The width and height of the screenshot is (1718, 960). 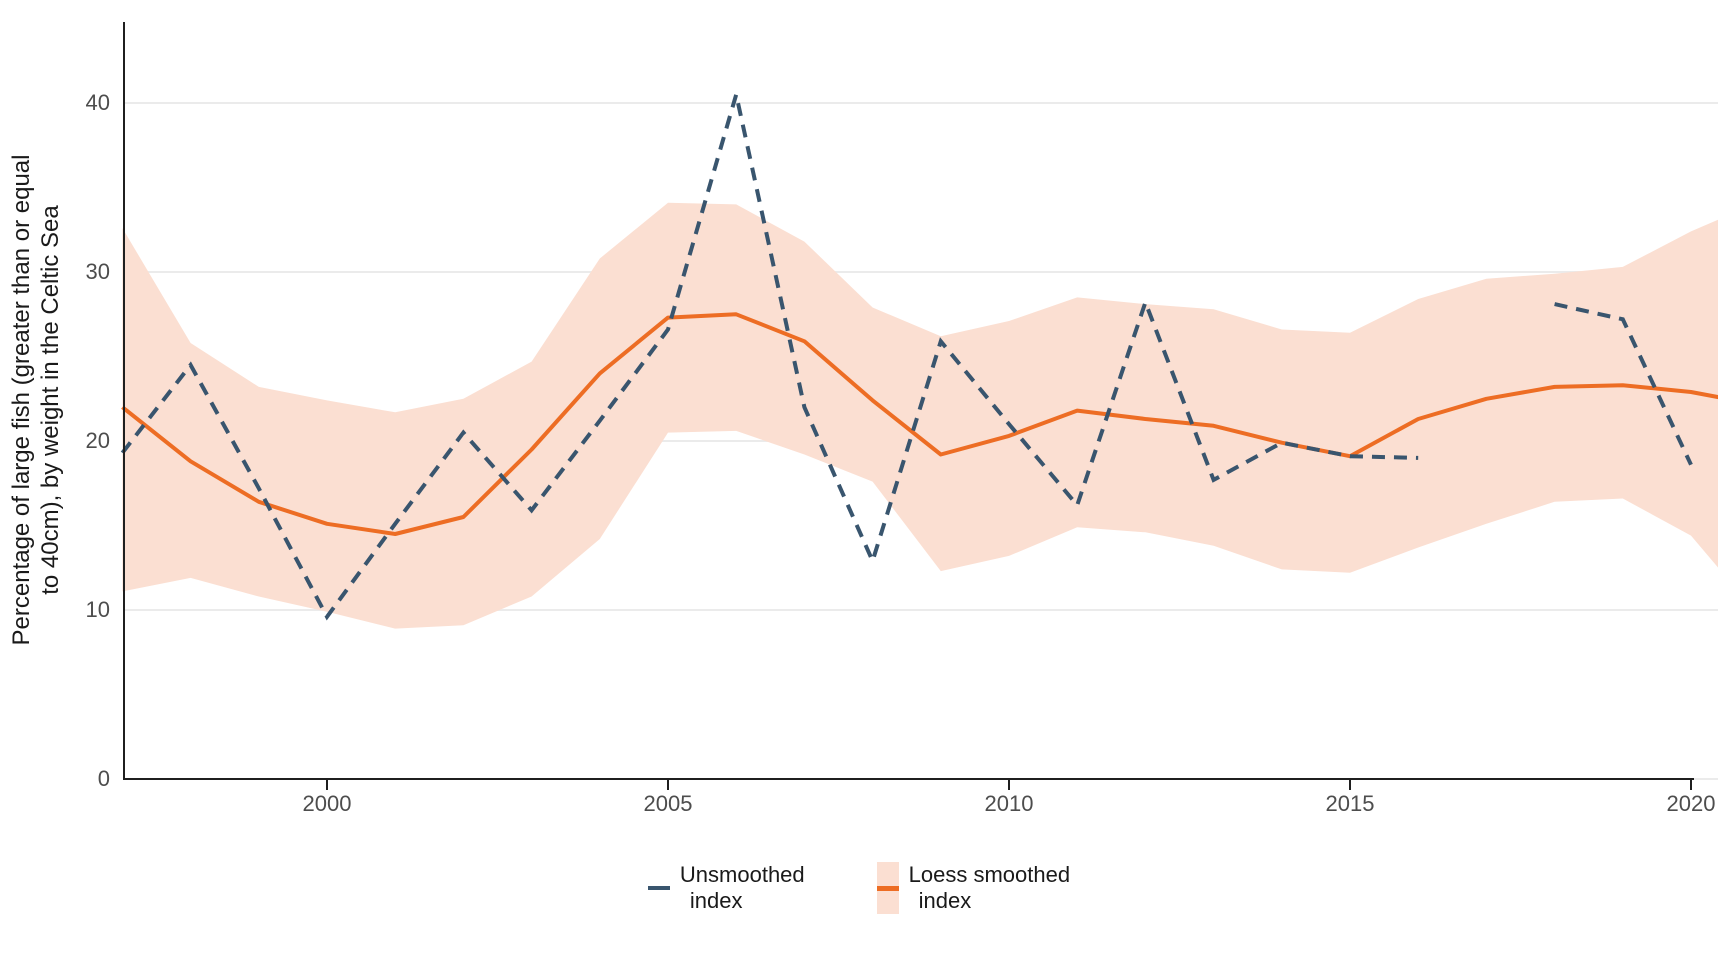 What do you see at coordinates (742, 874) in the screenshot?
I see `legend-label-line1: Unsmoothed` at bounding box center [742, 874].